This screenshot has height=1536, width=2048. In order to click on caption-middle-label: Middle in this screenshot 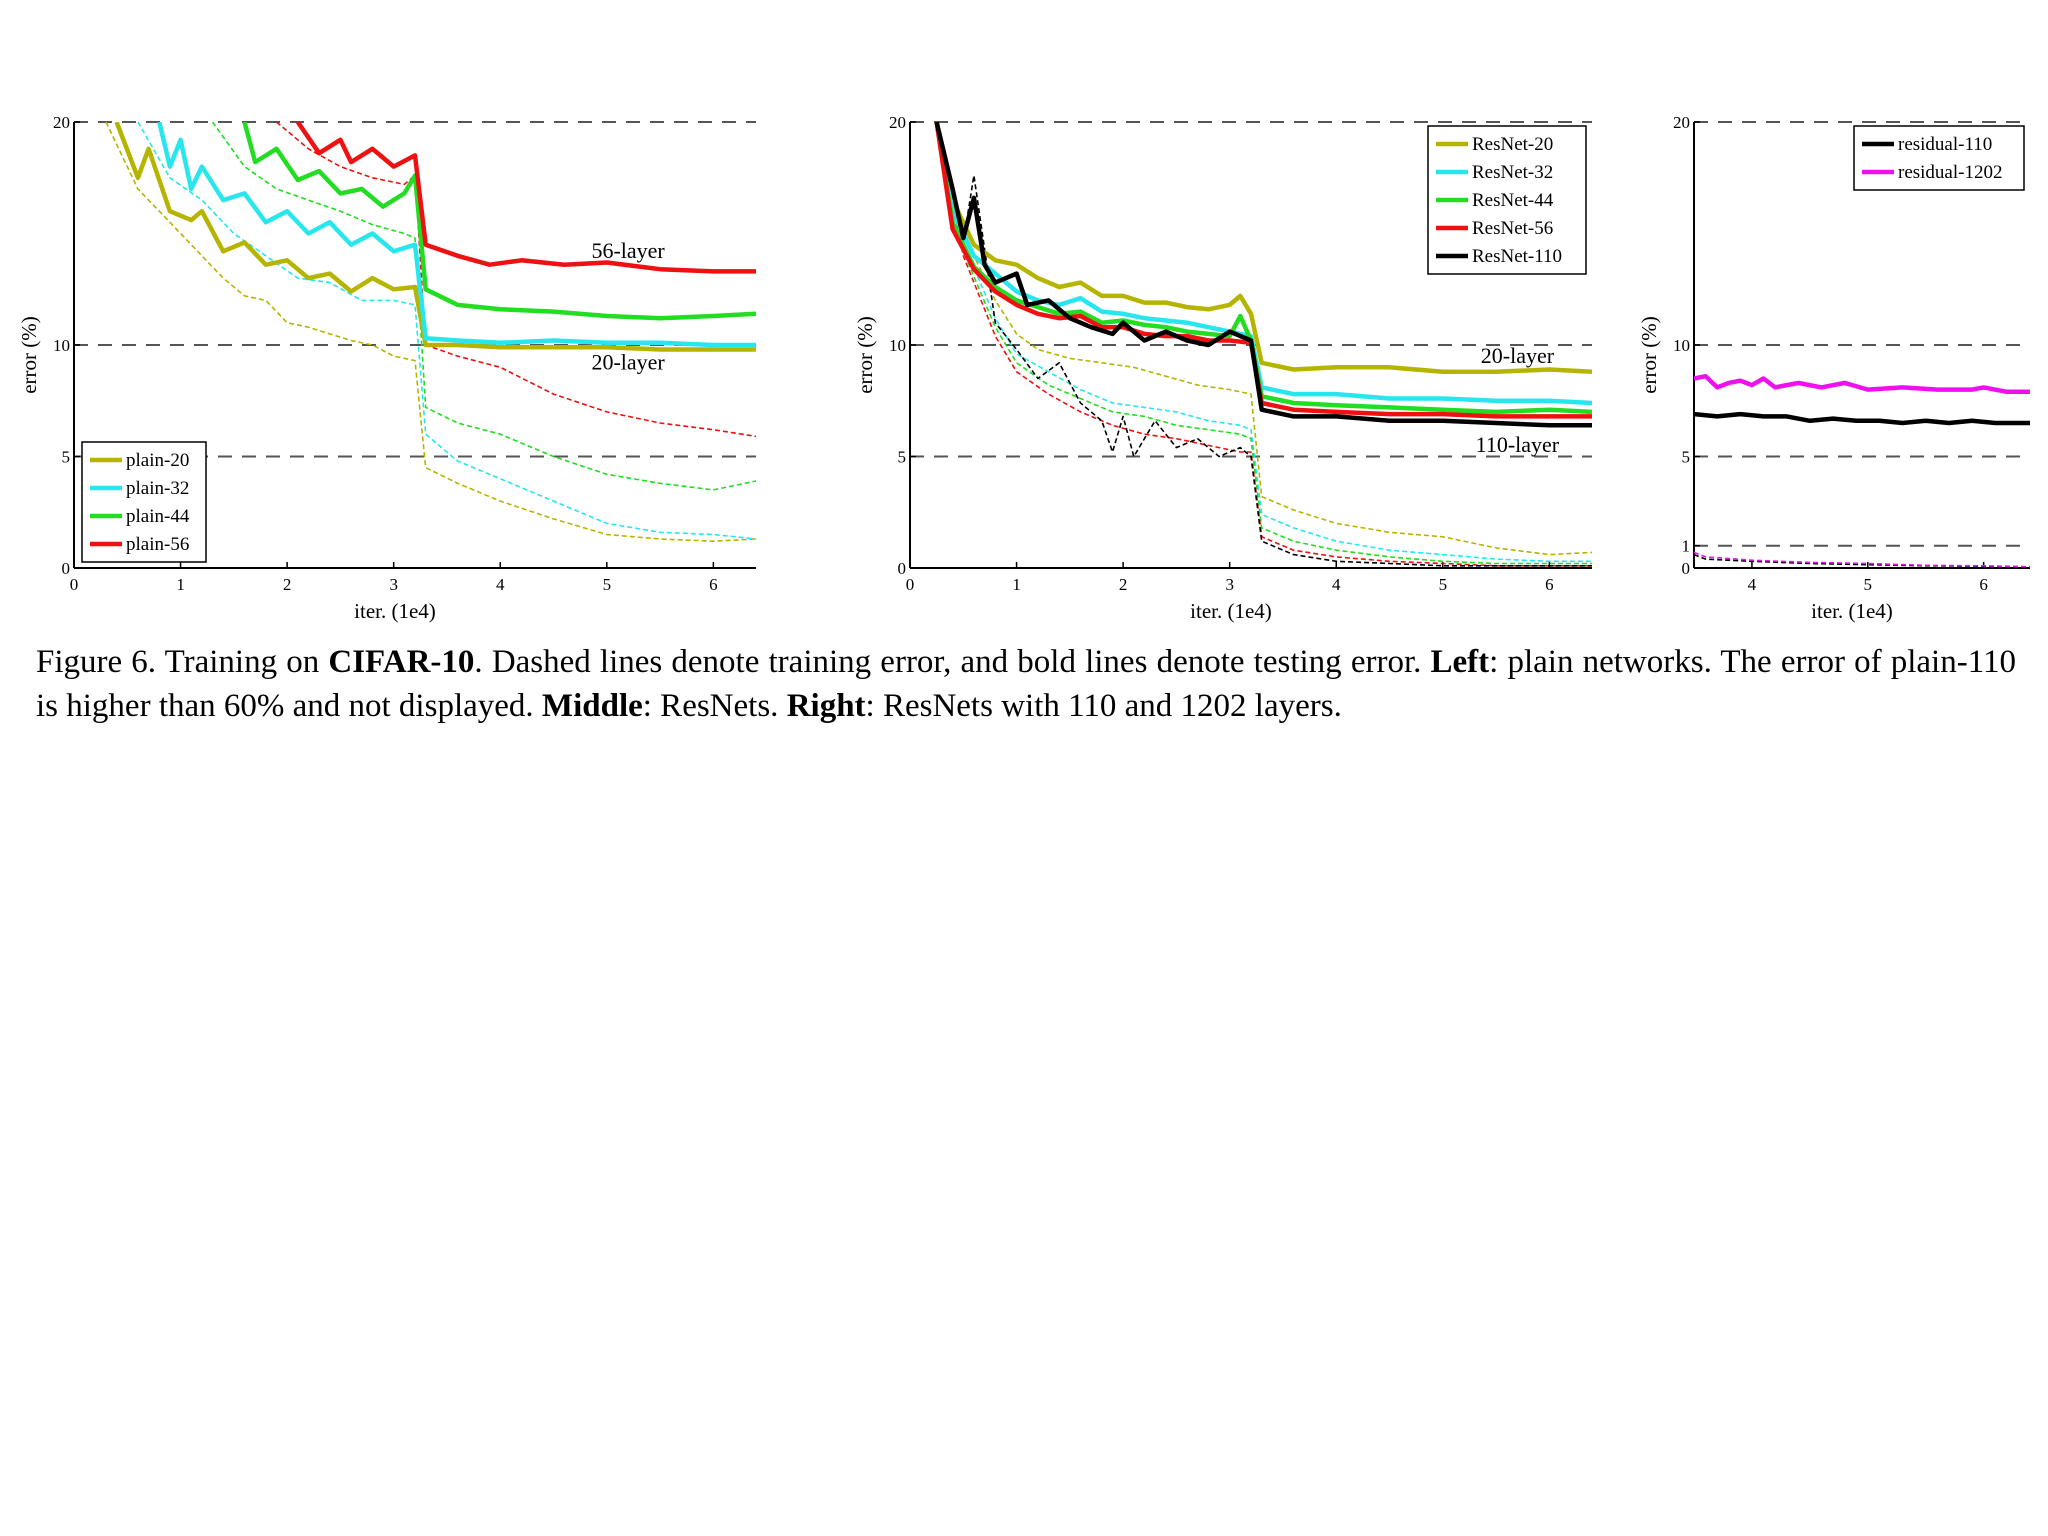, I will do `click(592, 706)`.